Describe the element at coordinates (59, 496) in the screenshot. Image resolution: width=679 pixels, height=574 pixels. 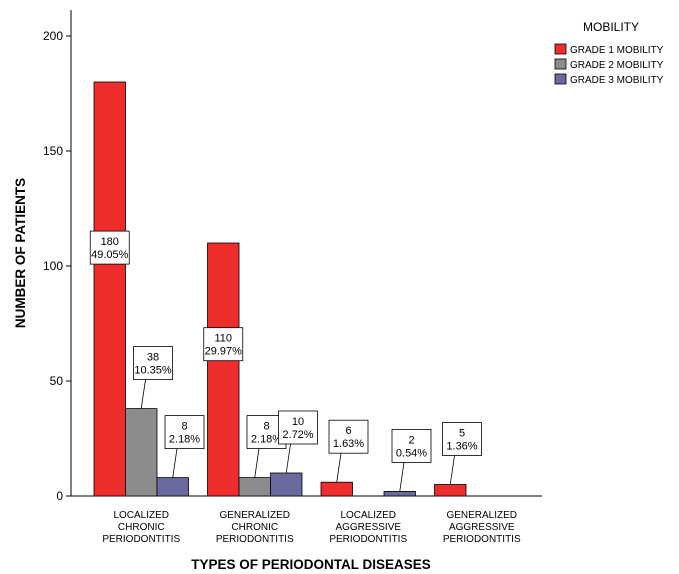
I see `y-tick-label: 0` at that location.